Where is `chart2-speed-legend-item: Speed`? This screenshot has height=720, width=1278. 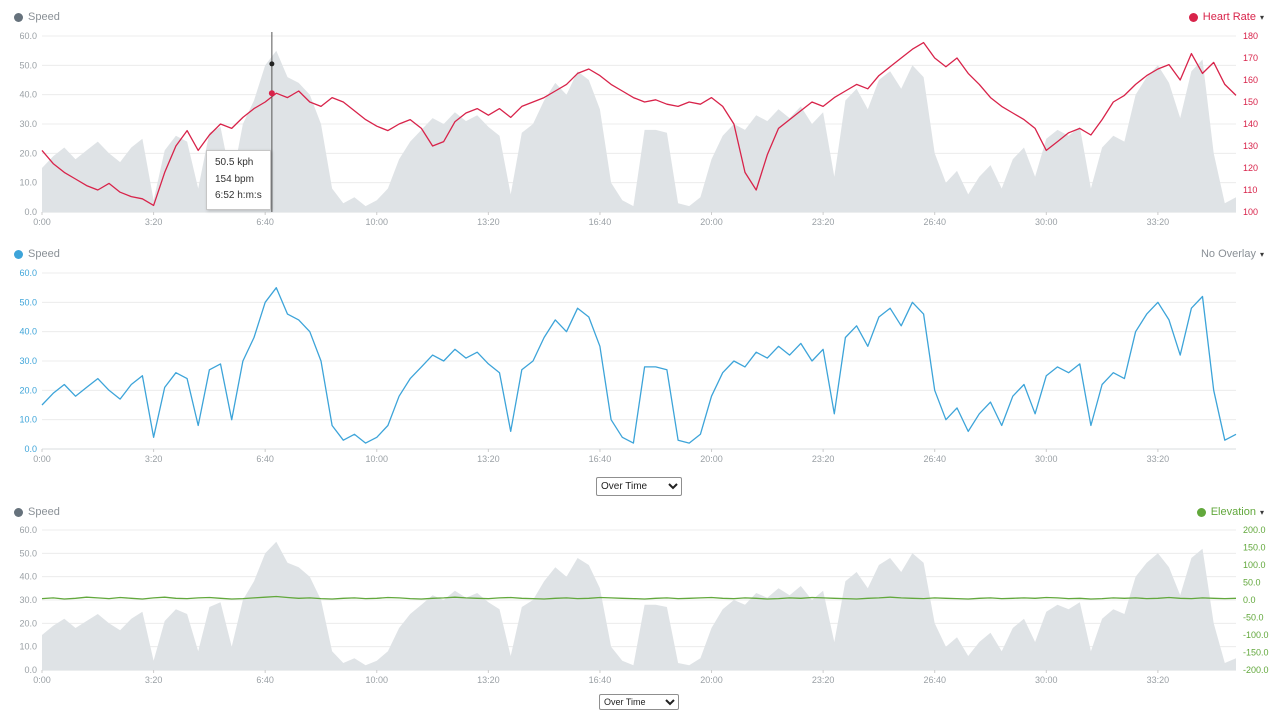 chart2-speed-legend-item: Speed is located at coordinates (37, 254).